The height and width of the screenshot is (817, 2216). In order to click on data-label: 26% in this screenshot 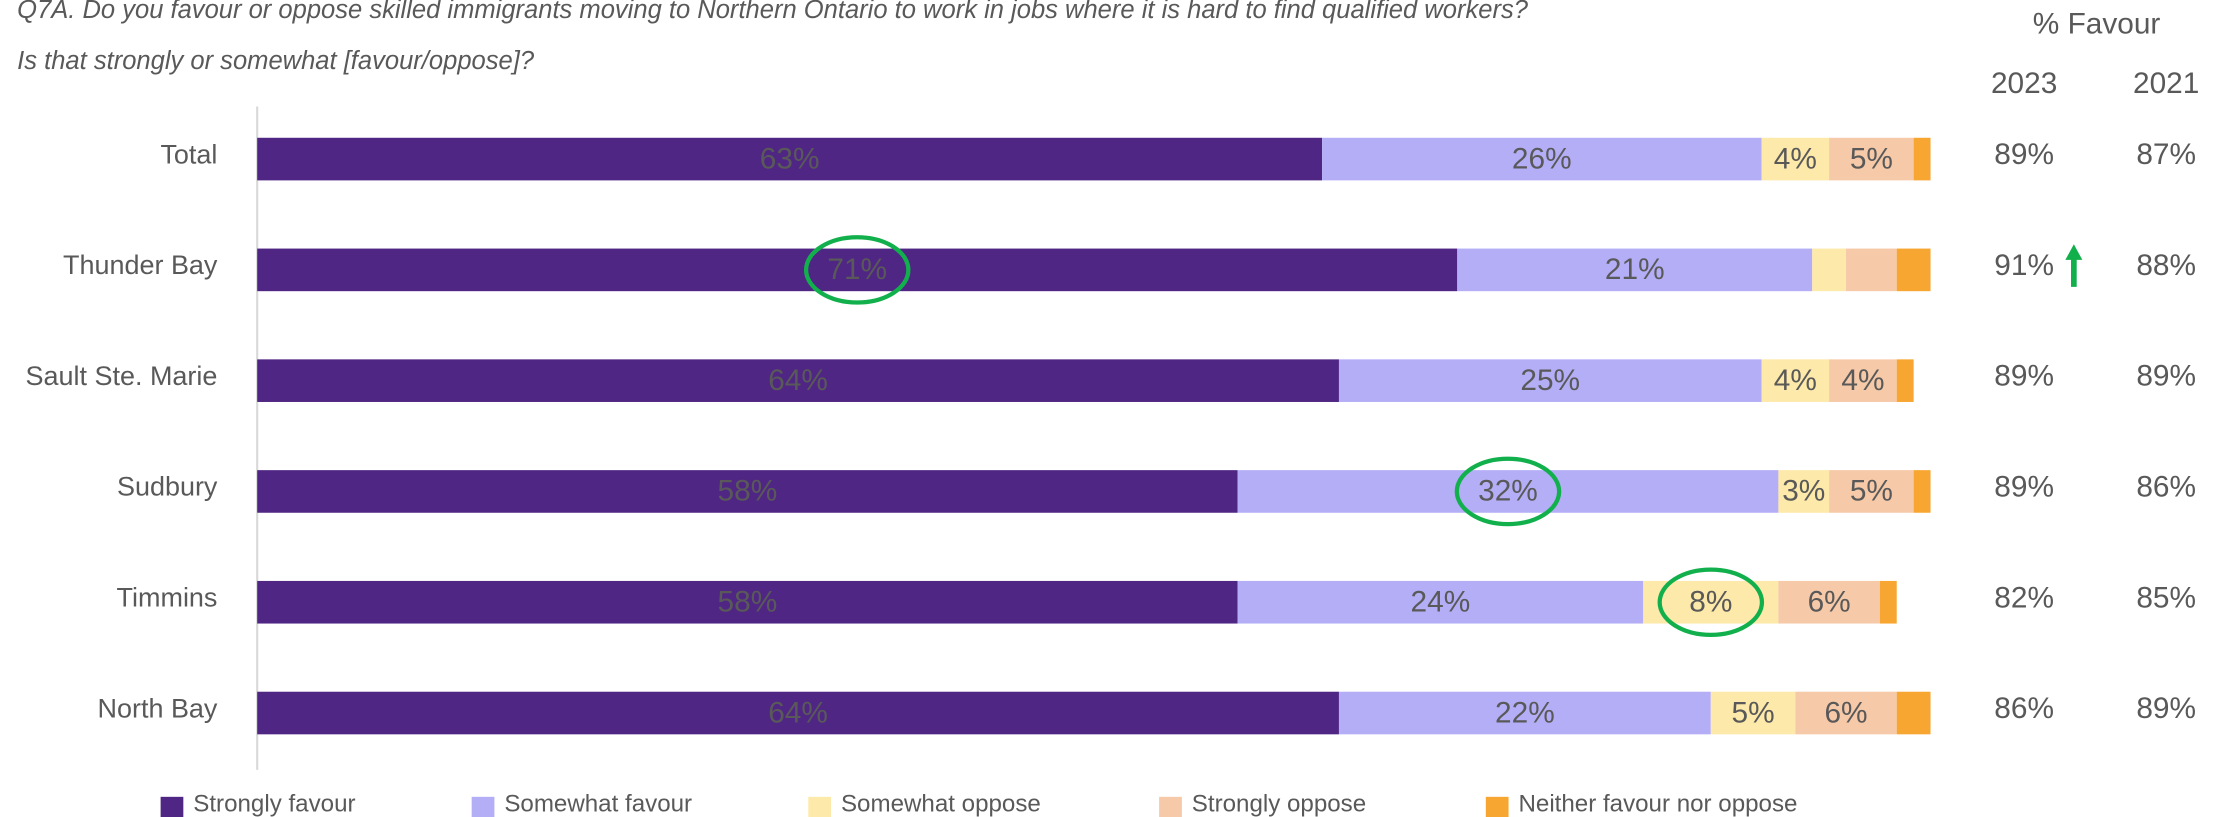, I will do `click(1542, 158)`.